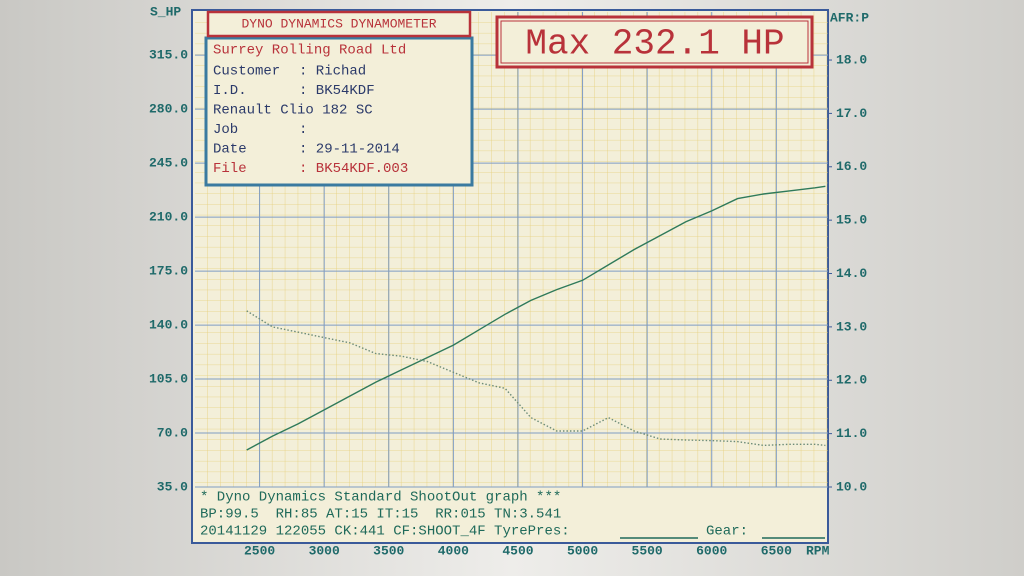 The width and height of the screenshot is (1024, 576). I want to click on x-tick-label: 4000, so click(453, 550).